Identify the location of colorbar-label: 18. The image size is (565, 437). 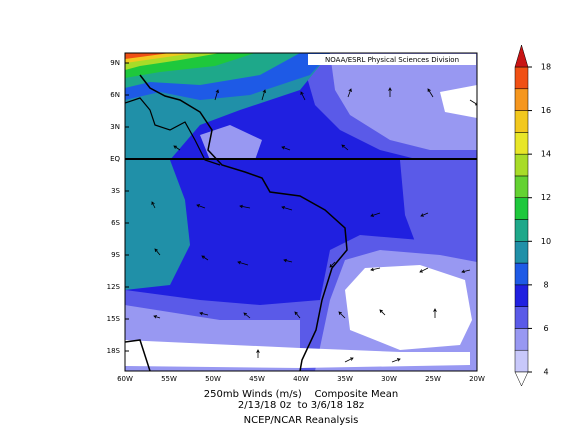
(546, 67).